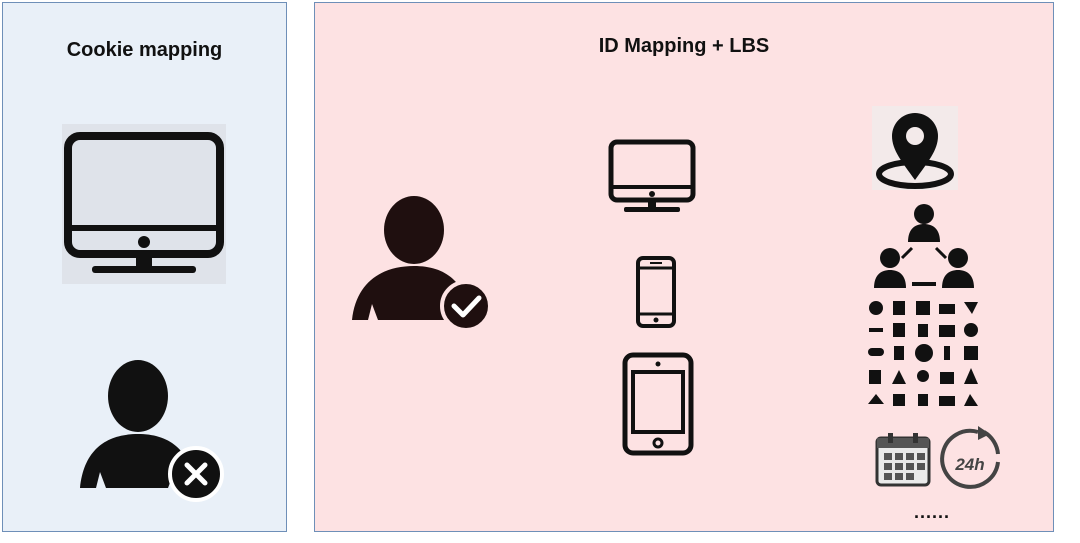  Describe the element at coordinates (969, 464) in the screenshot. I see `clock-label: 24h` at that location.